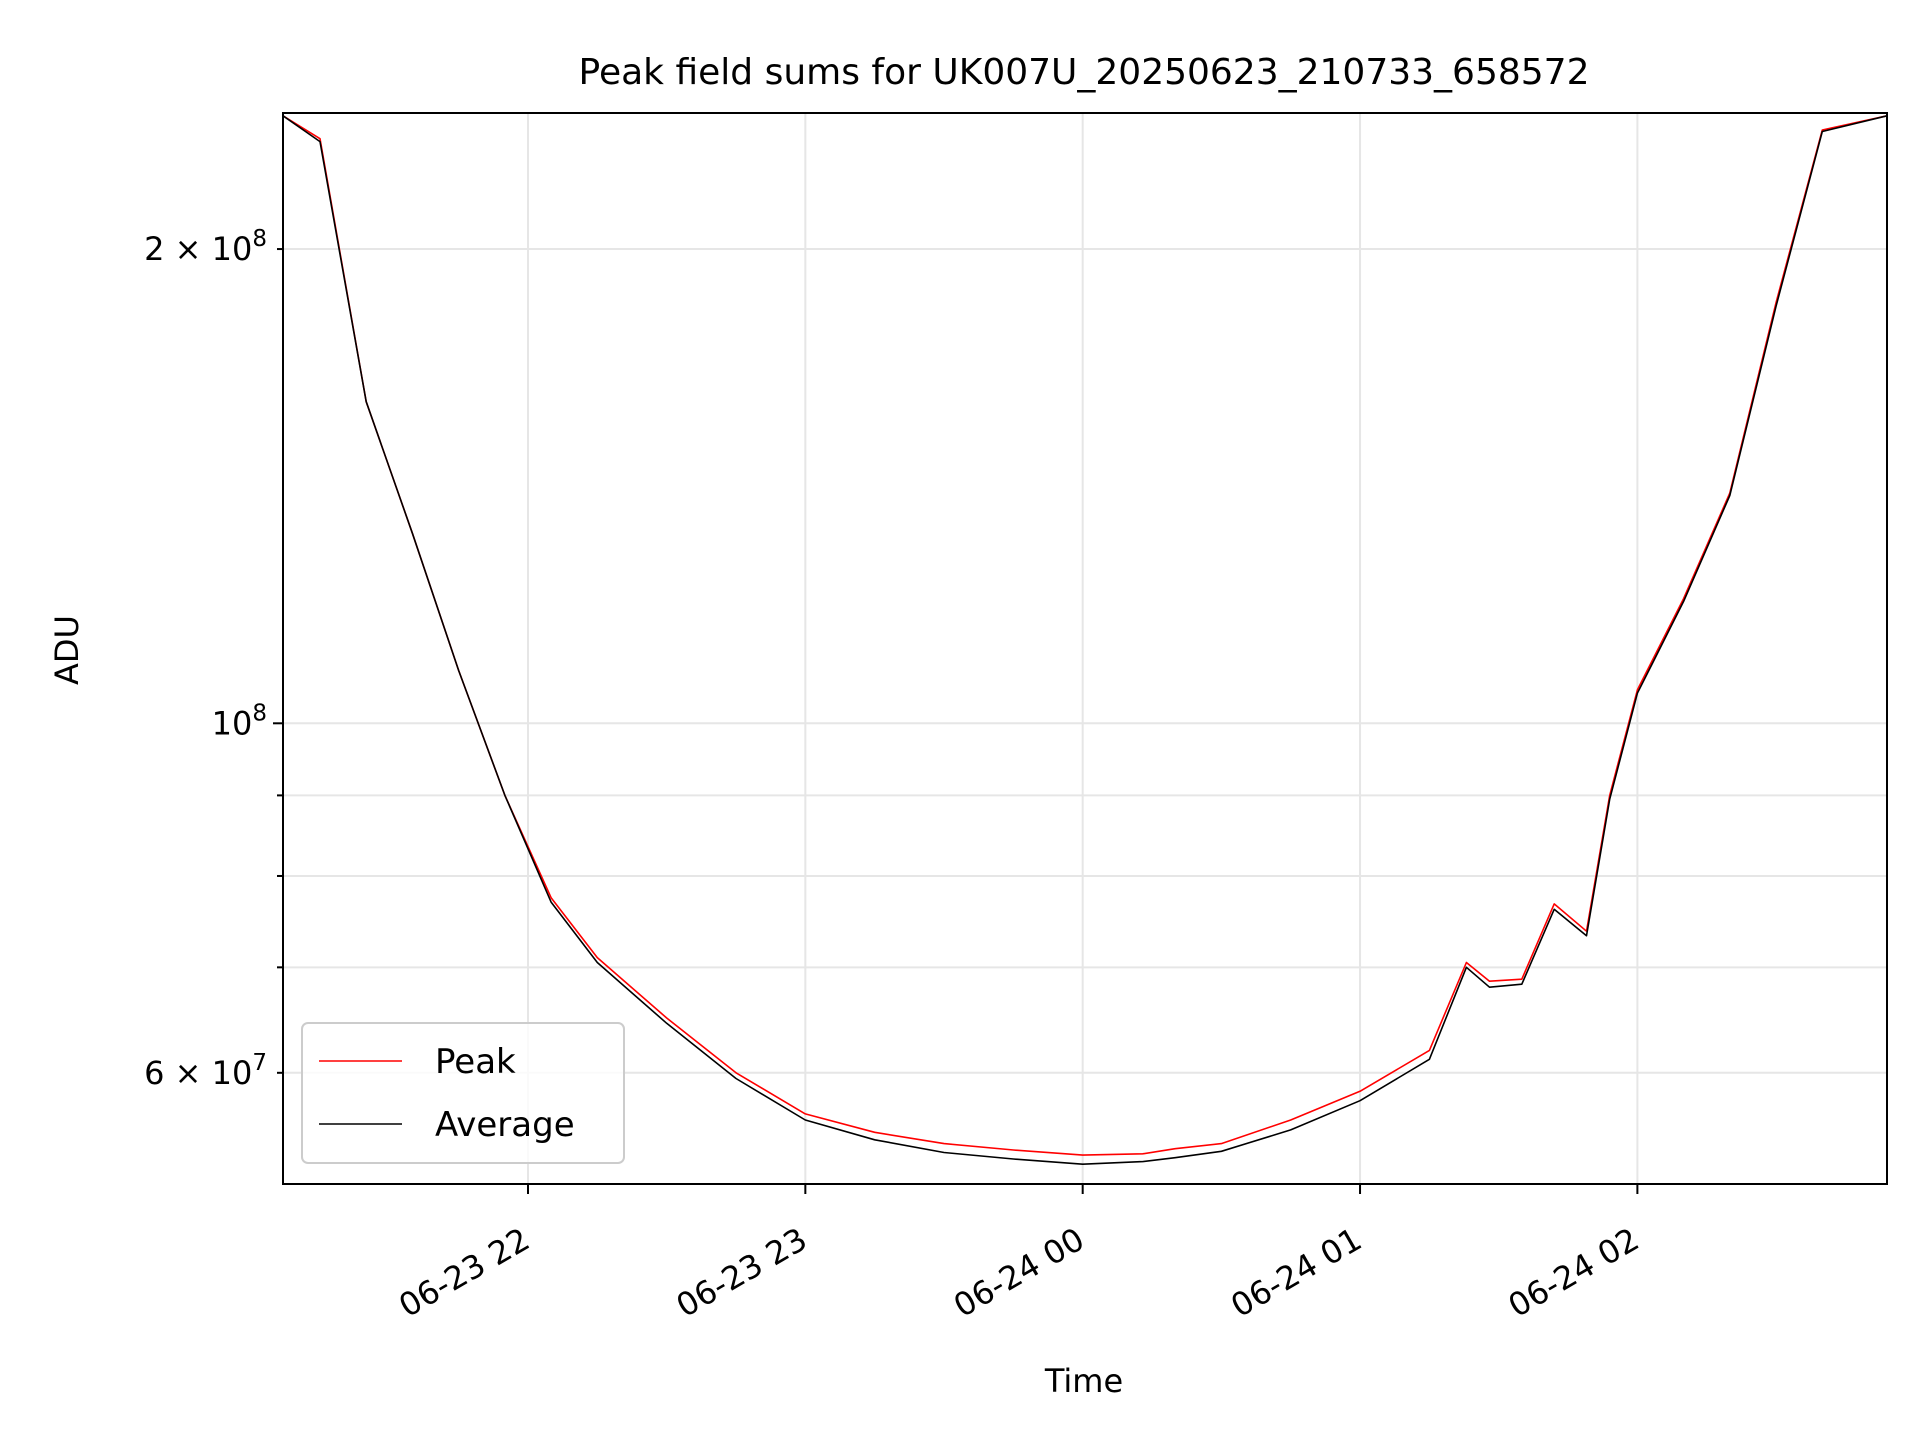 The width and height of the screenshot is (1920, 1440). Describe the element at coordinates (1083, 1381) in the screenshot. I see `x-axis-label: Time` at that location.